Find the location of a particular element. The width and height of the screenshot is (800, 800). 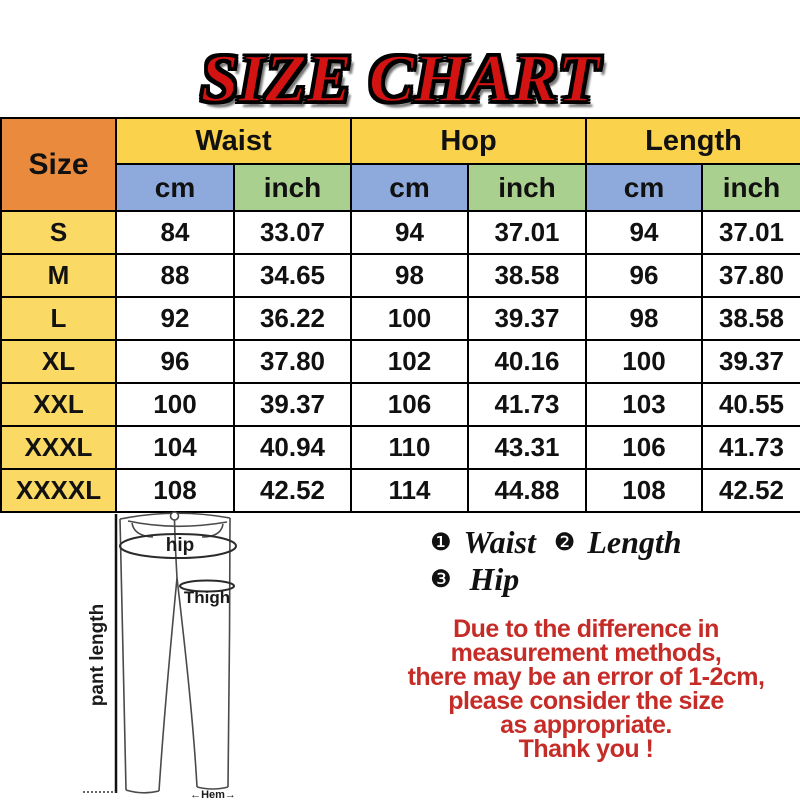

size-label: S is located at coordinates (58, 232).